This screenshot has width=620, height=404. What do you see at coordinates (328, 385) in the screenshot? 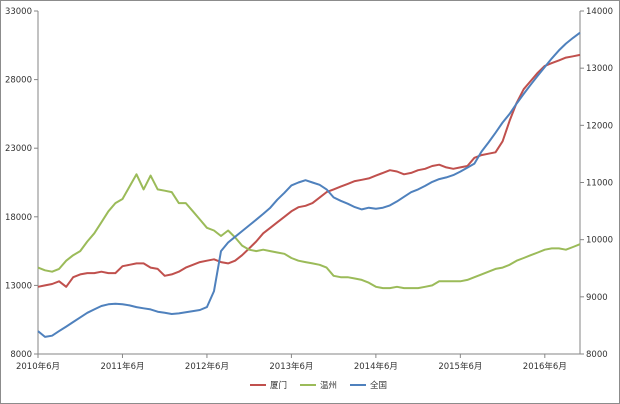
I see `legend-label-2: 温州` at bounding box center [328, 385].